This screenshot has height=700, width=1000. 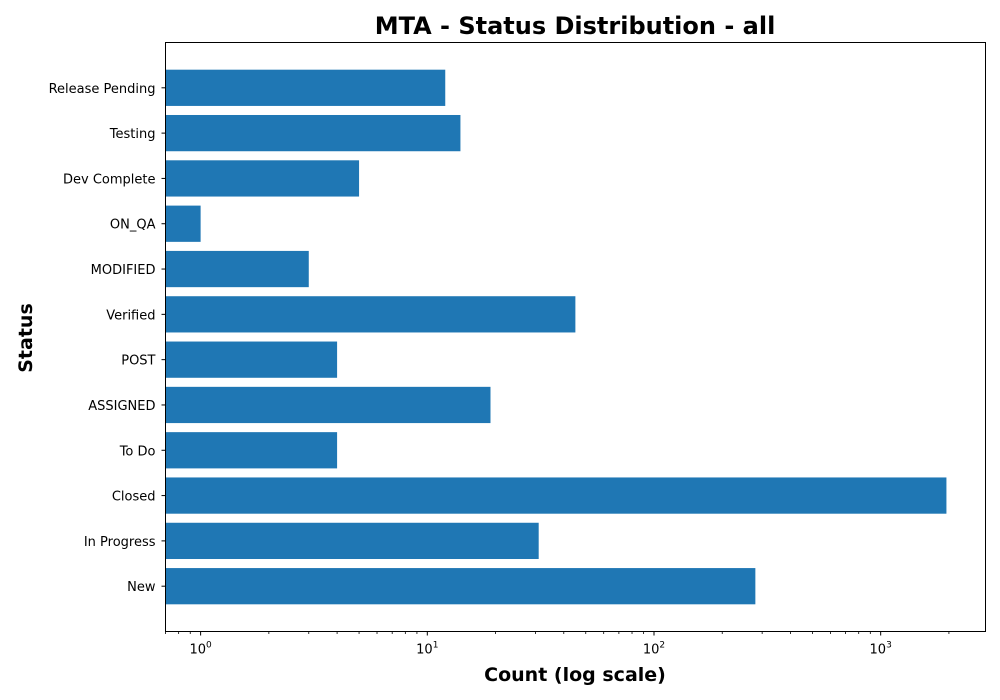 I want to click on bar-closed, so click(x=556, y=495).